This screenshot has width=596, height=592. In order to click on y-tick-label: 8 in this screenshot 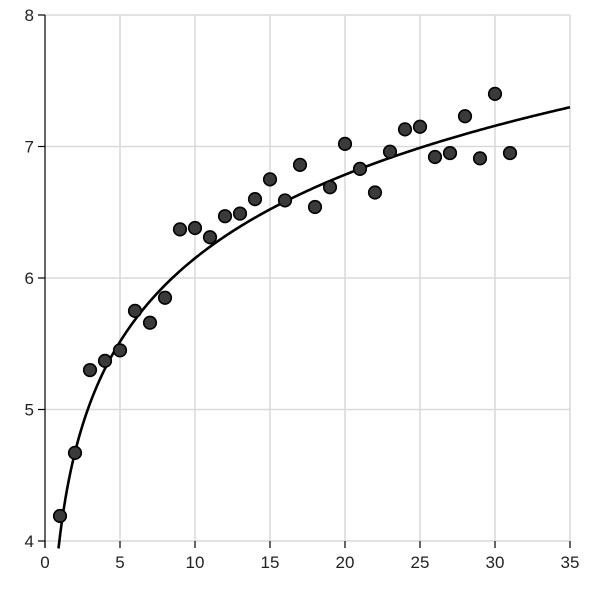, I will do `click(29, 15)`.